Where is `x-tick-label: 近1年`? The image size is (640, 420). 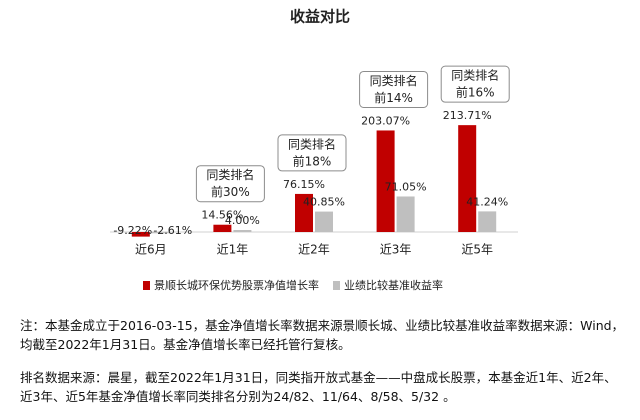
x-tick-label: 近1年 is located at coordinates (233, 250).